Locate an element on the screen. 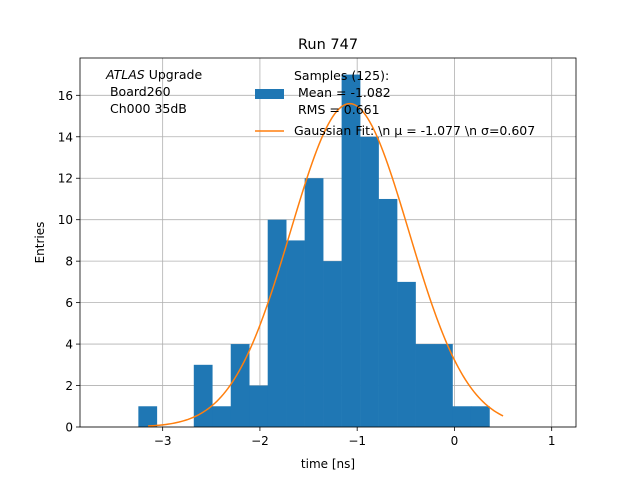 This screenshot has width=640, height=480. y-axis-label: Entries is located at coordinates (40, 243).